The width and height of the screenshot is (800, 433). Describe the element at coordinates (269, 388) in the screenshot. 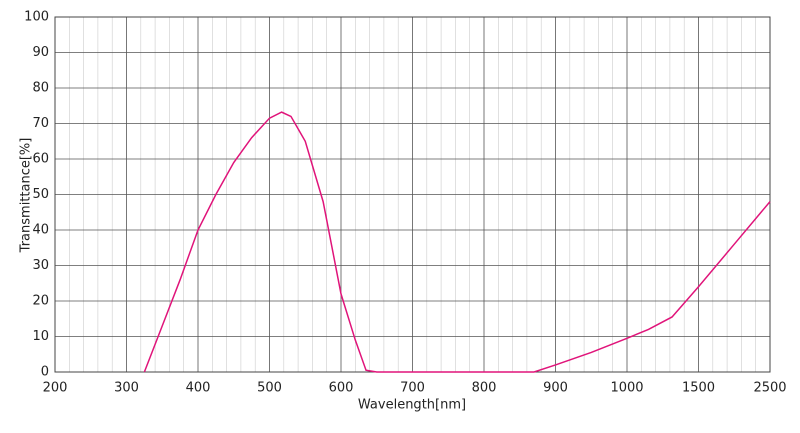

I see `x-tick-label: 500` at that location.